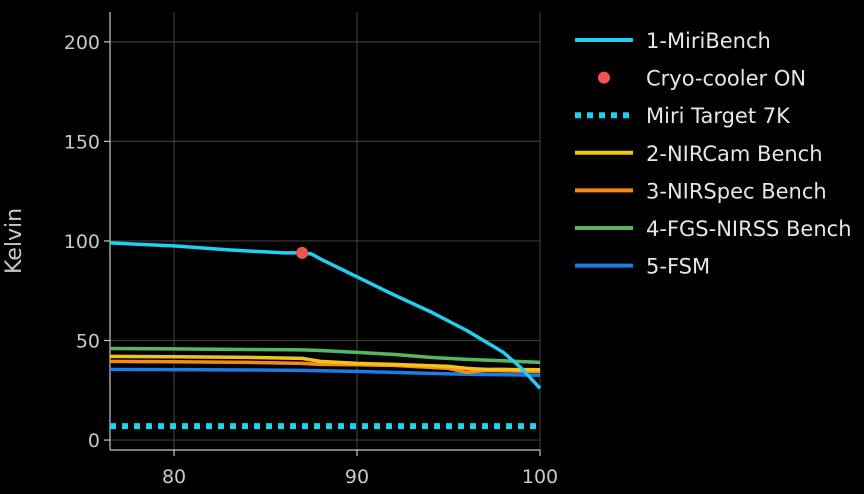 This screenshot has width=864, height=494. I want to click on legend-item: 3-NIRSpec Bench, so click(701, 191).